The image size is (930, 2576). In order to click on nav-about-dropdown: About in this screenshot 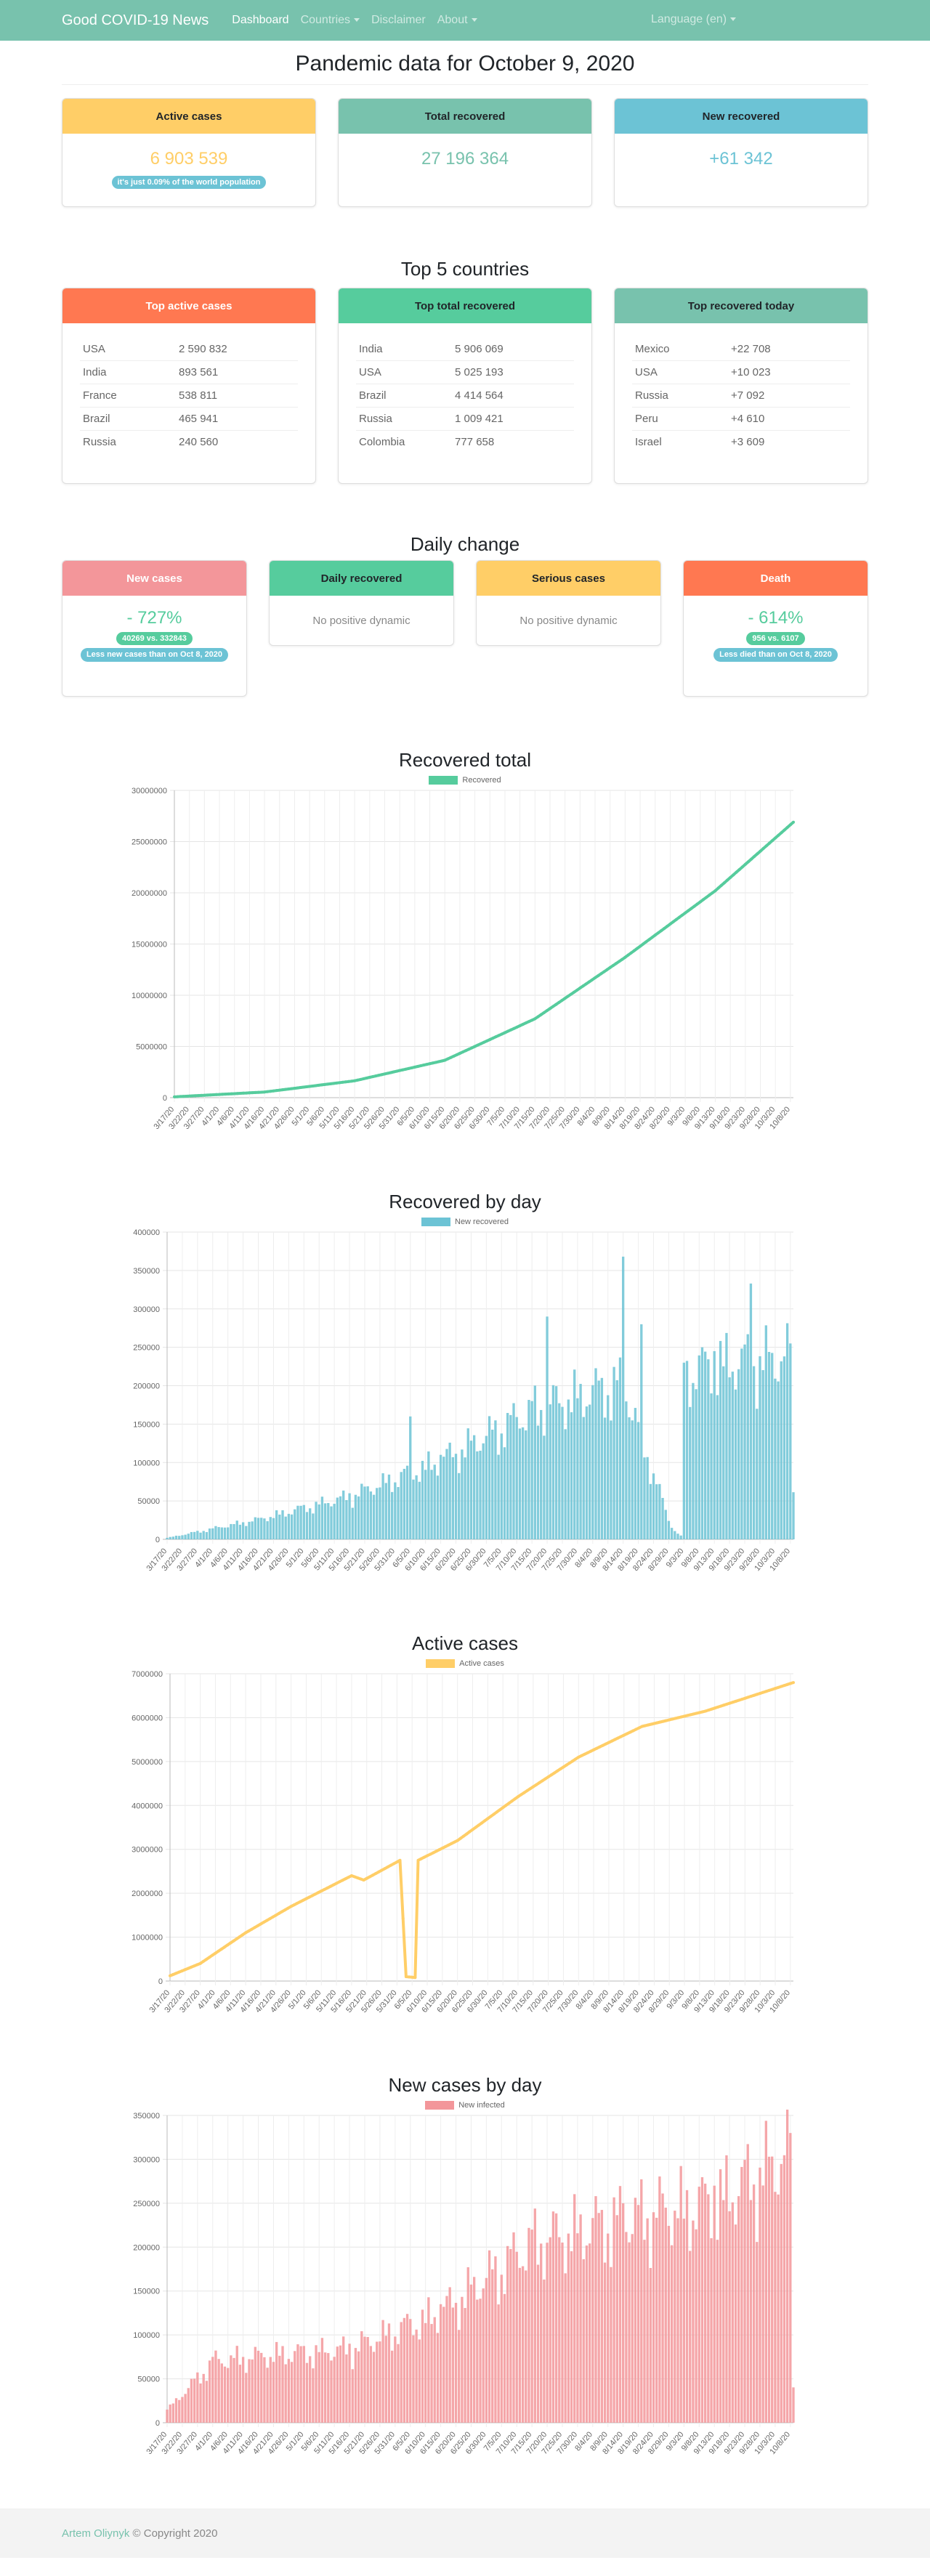, I will do `click(457, 20)`.